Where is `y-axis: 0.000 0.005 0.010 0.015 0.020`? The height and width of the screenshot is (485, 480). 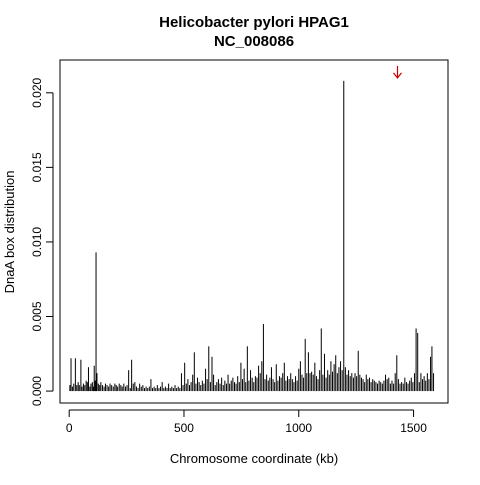
y-axis: 0.000 0.005 0.010 0.015 0.020 is located at coordinates (42, 241).